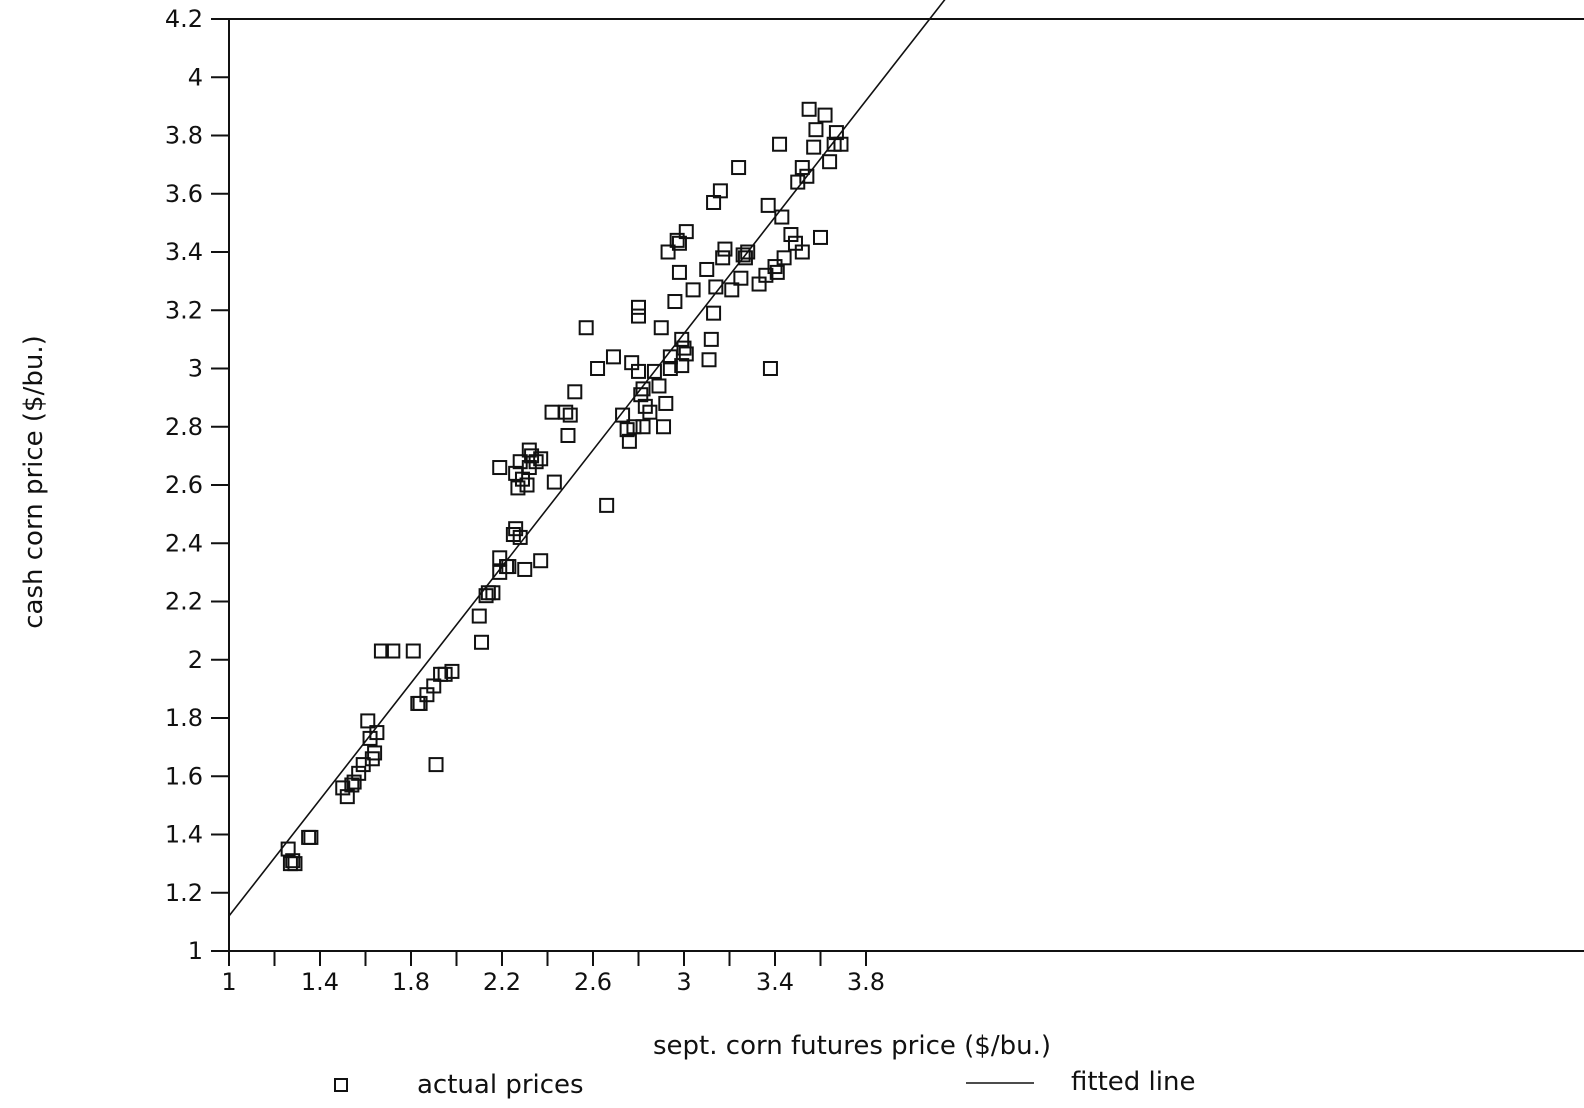 The height and width of the screenshot is (1108, 1584). I want to click on y-tick-label: 4.2, so click(184, 19).